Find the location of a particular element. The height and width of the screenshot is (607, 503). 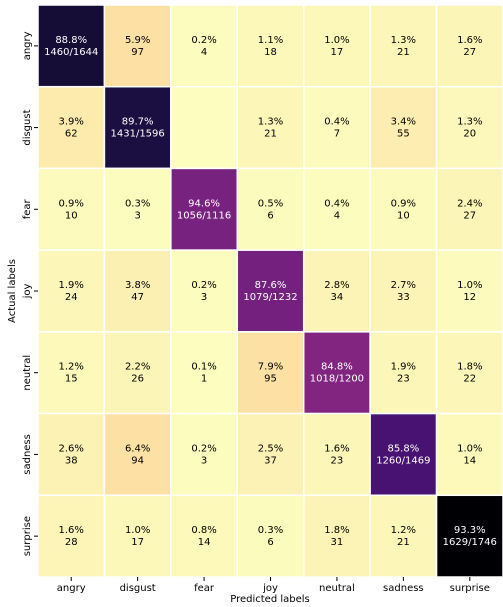

x-tick-label: neutral is located at coordinates (337, 588).